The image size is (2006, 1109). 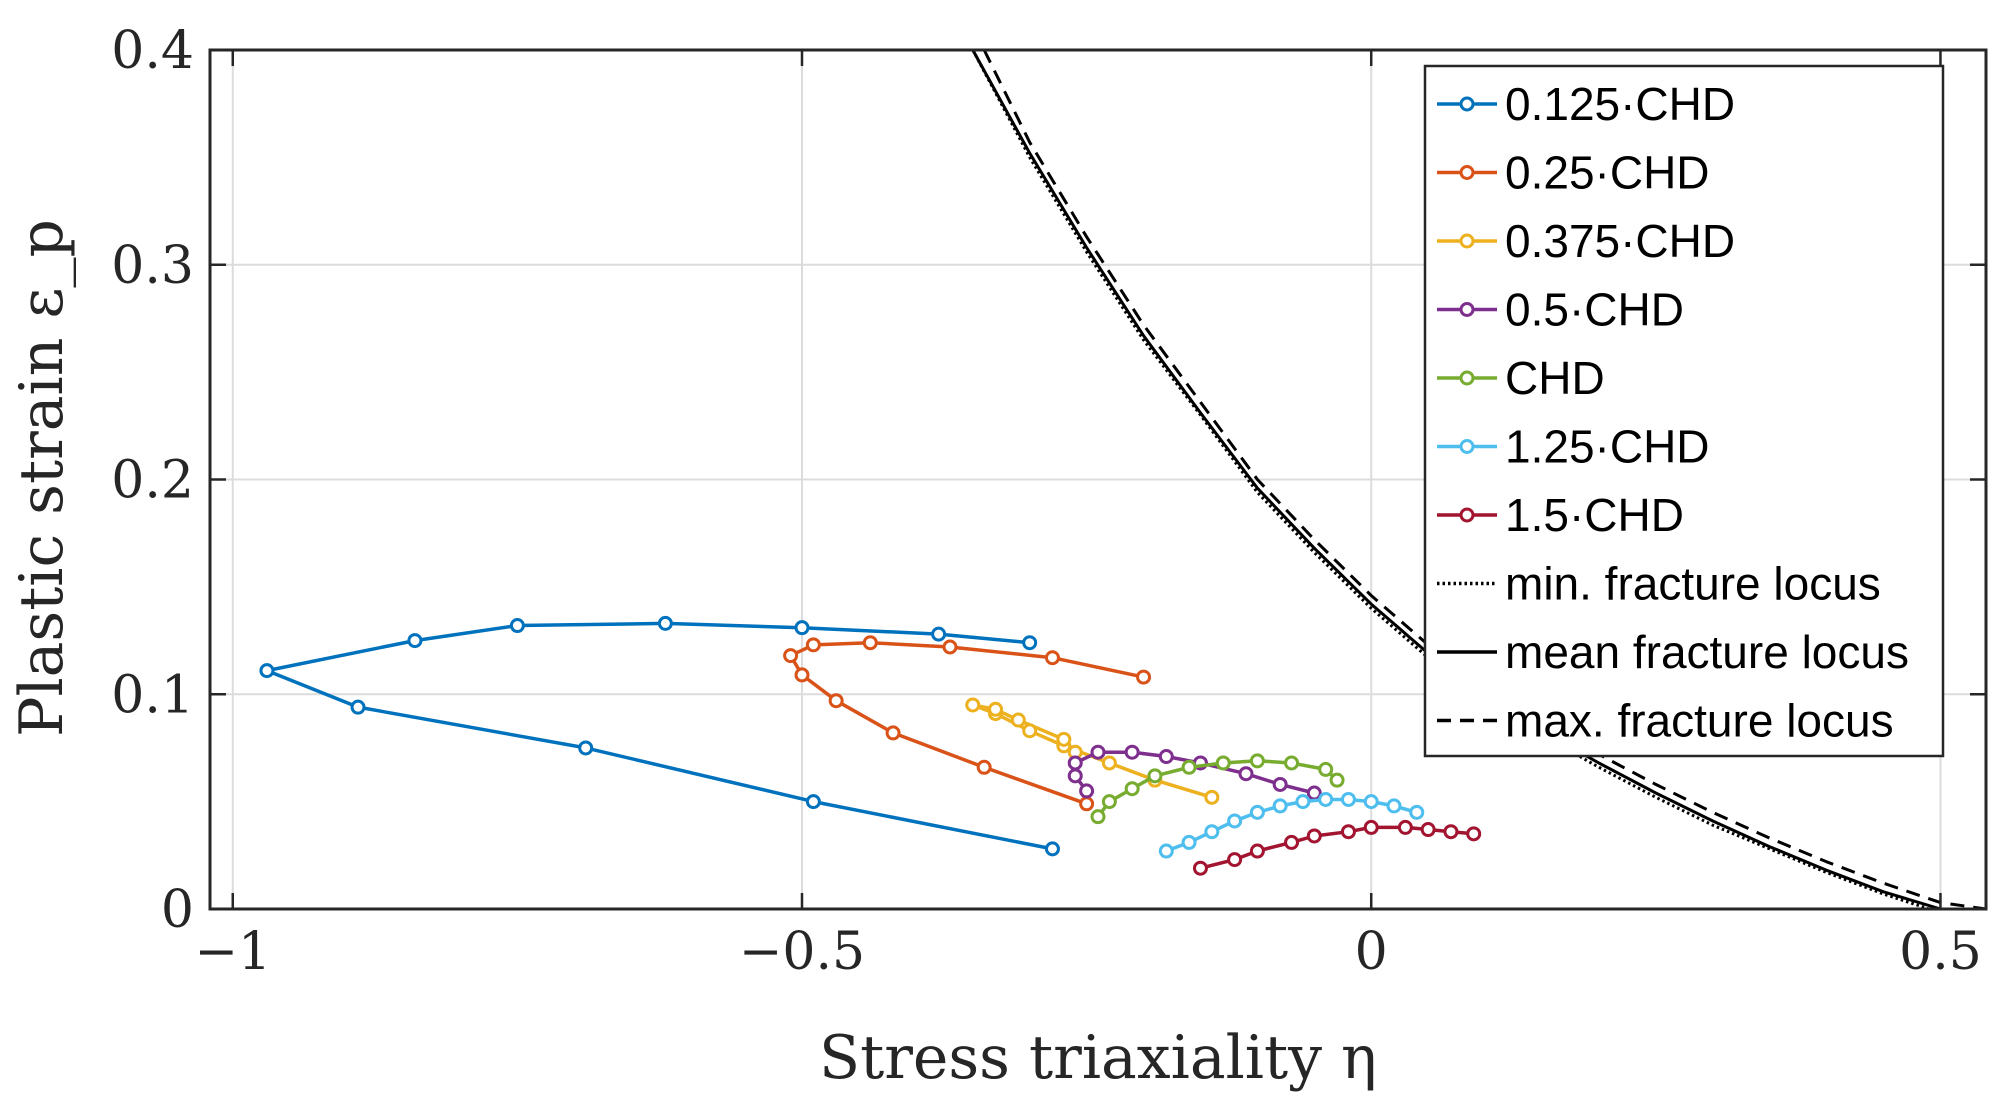 I want to click on y-axis-label: Plastic strain ε_p, so click(x=42, y=478).